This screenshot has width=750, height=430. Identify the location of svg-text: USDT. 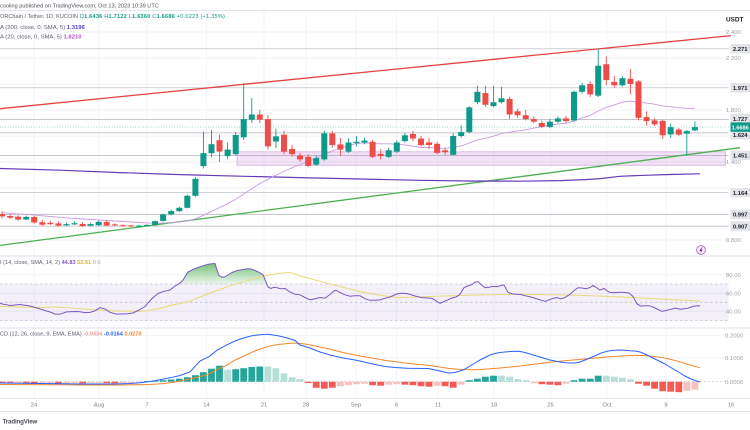
(734, 20).